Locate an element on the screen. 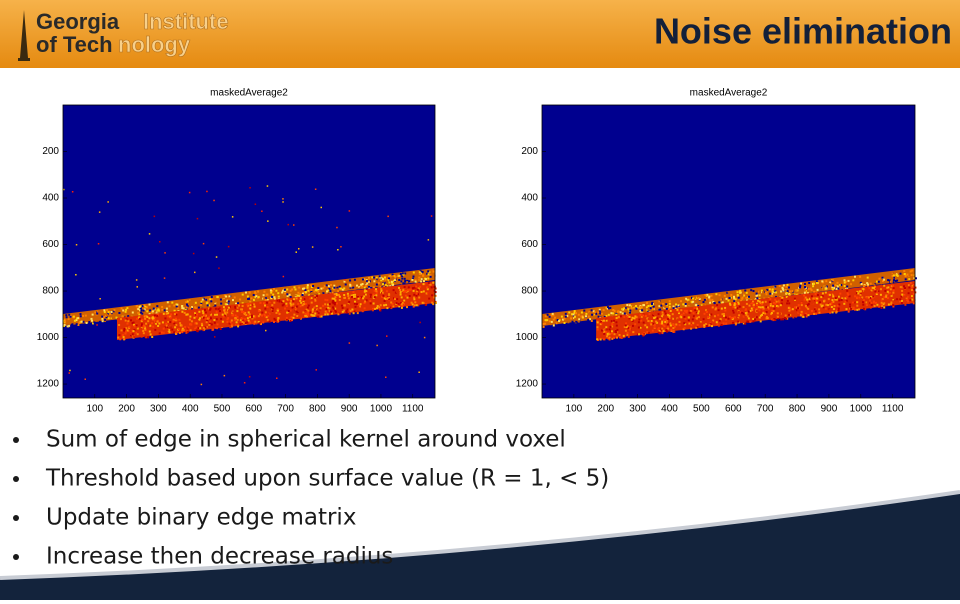 The width and height of the screenshot is (960, 604). x-tick-label: 700 is located at coordinates (285, 409).